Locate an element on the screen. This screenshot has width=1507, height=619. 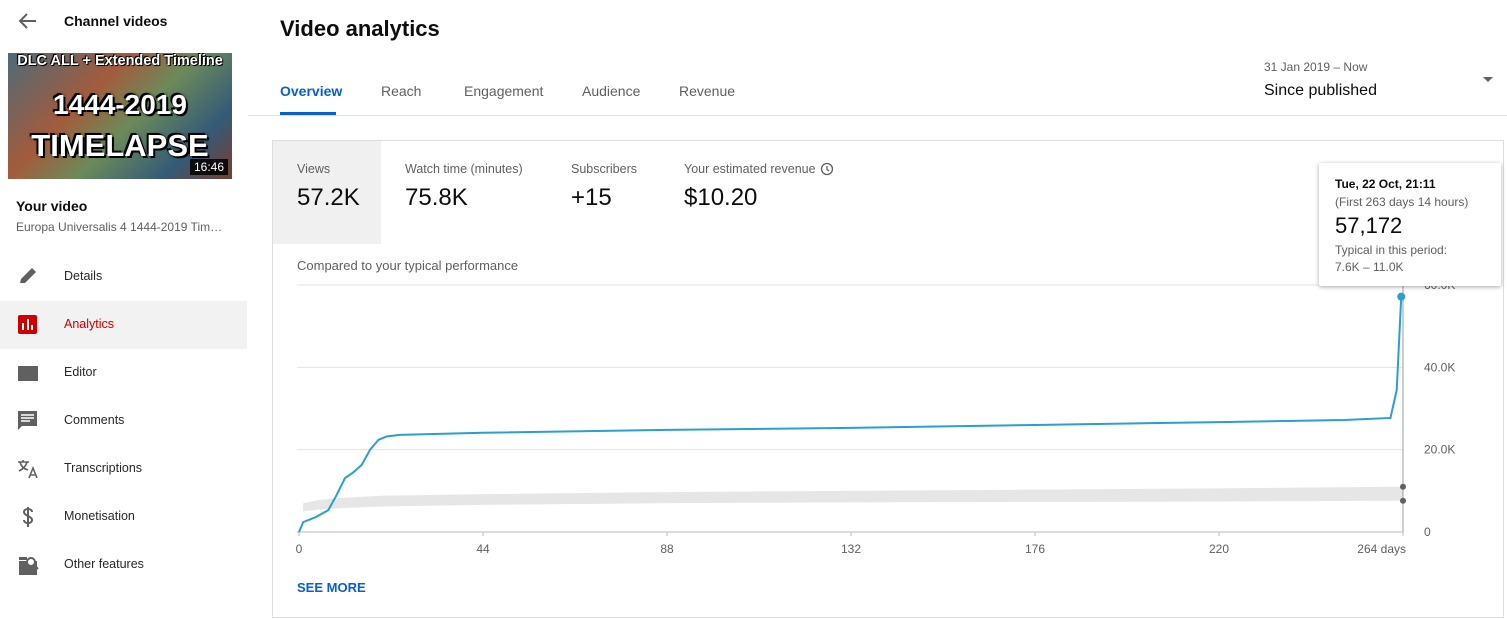
nav-item: Transcriptions is located at coordinates (123, 469).